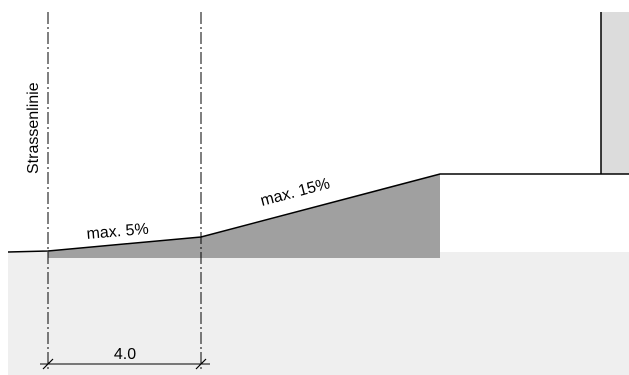 Image resolution: width=629 pixels, height=375 pixels. I want to click on dimension-label: 4.0, so click(125, 354).